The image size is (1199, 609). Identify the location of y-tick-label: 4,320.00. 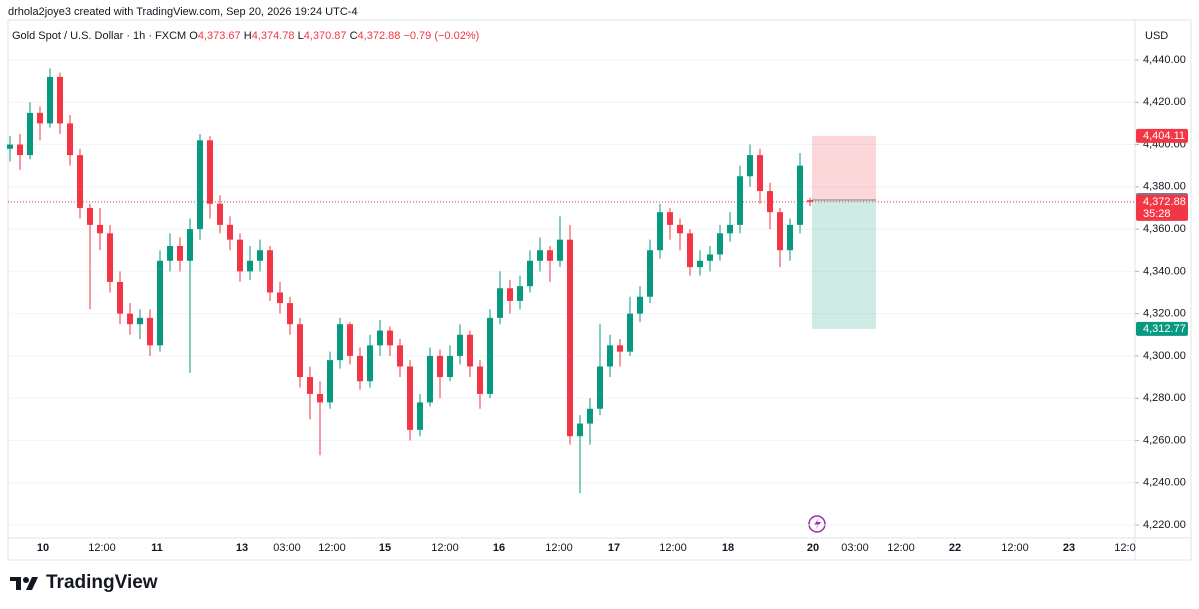
(1164, 314).